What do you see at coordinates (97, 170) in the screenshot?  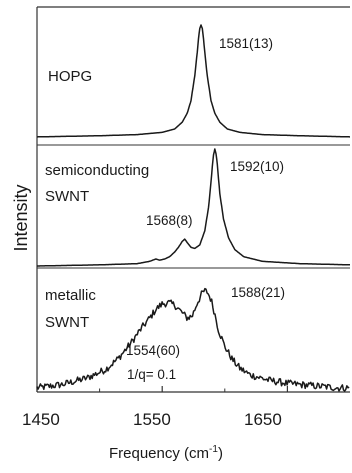 I see `panel-label-semiconducting: semiconducting` at bounding box center [97, 170].